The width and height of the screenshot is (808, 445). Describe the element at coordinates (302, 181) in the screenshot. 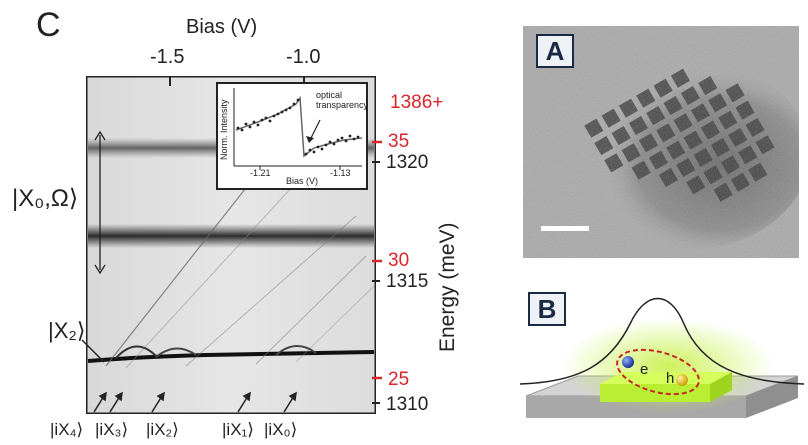

I see `inset-x-label: Bias (V)` at that location.